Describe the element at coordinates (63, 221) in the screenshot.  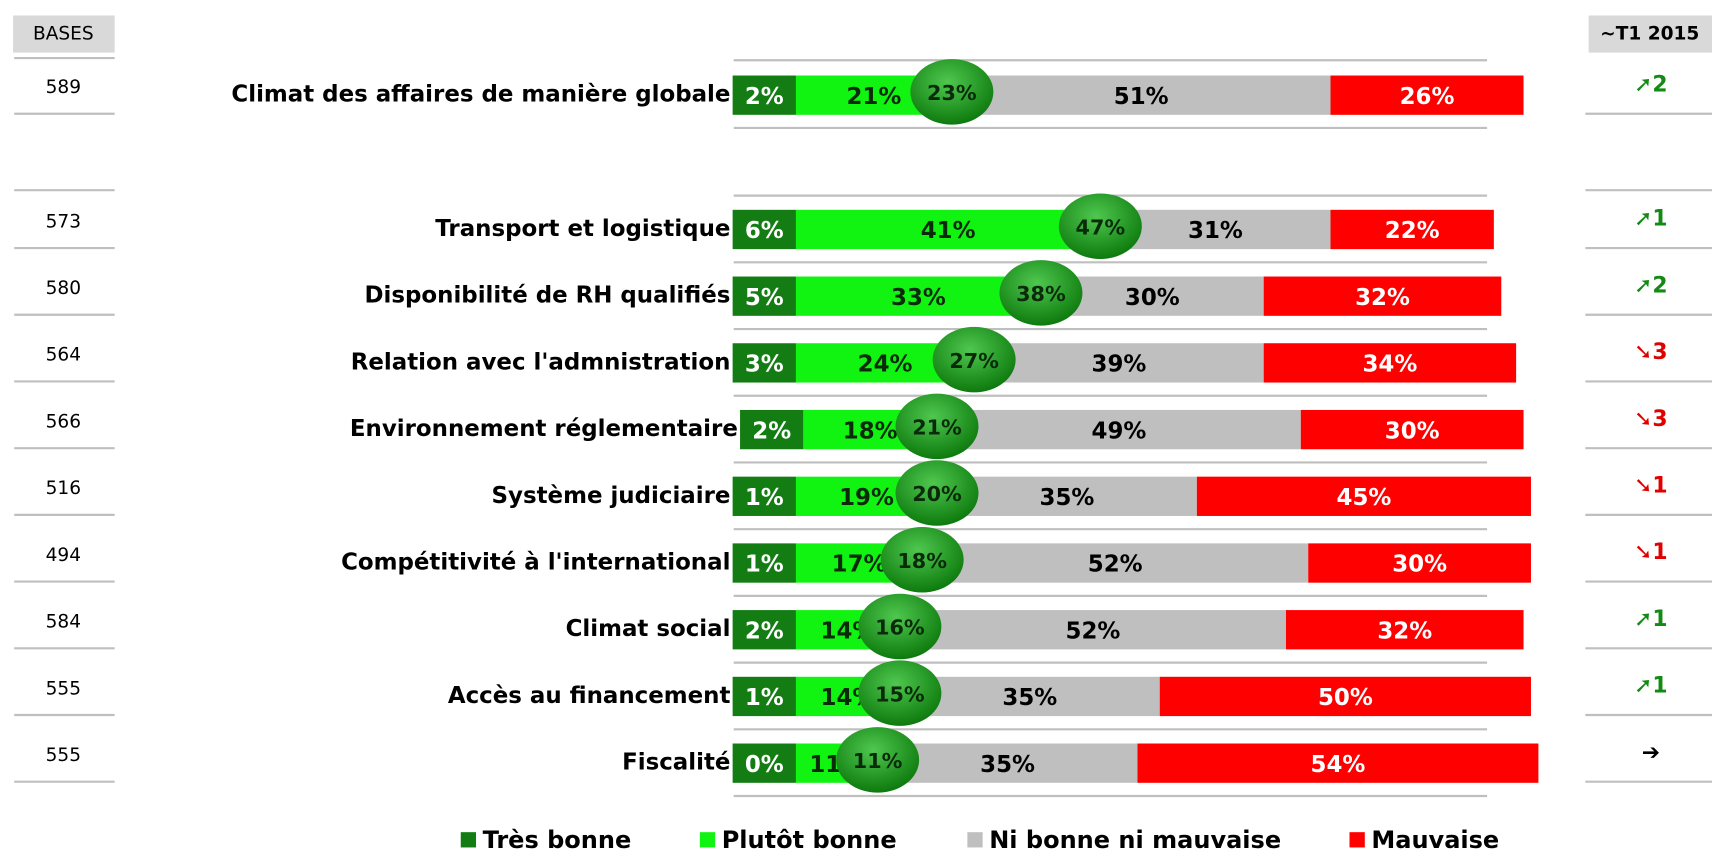
I see `base-value: 573` at that location.